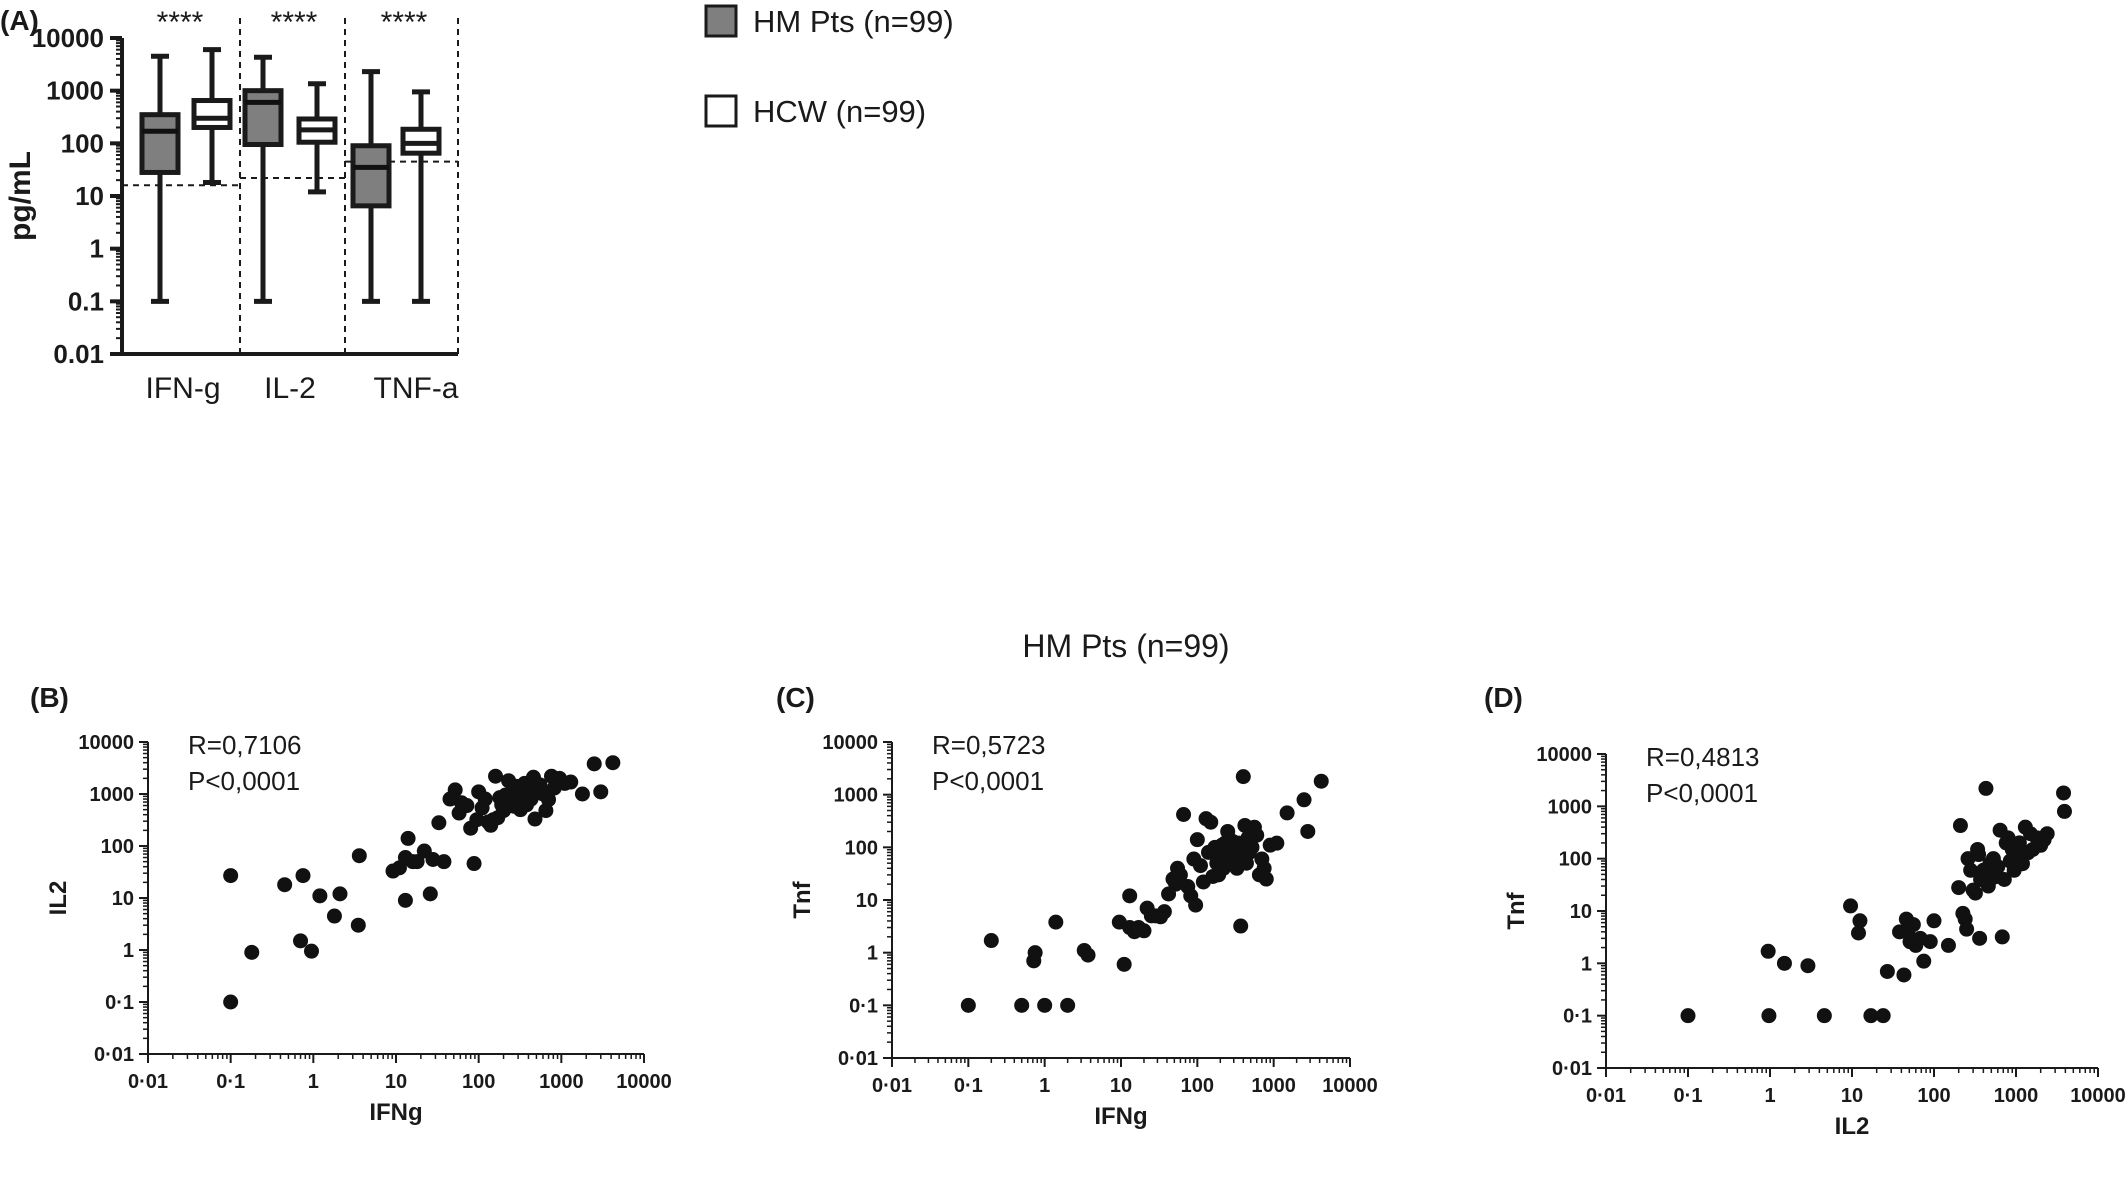 Image resolution: width=2128 pixels, height=1182 pixels. What do you see at coordinates (49, 697) in the screenshot?
I see `panel-label-b: (B)` at bounding box center [49, 697].